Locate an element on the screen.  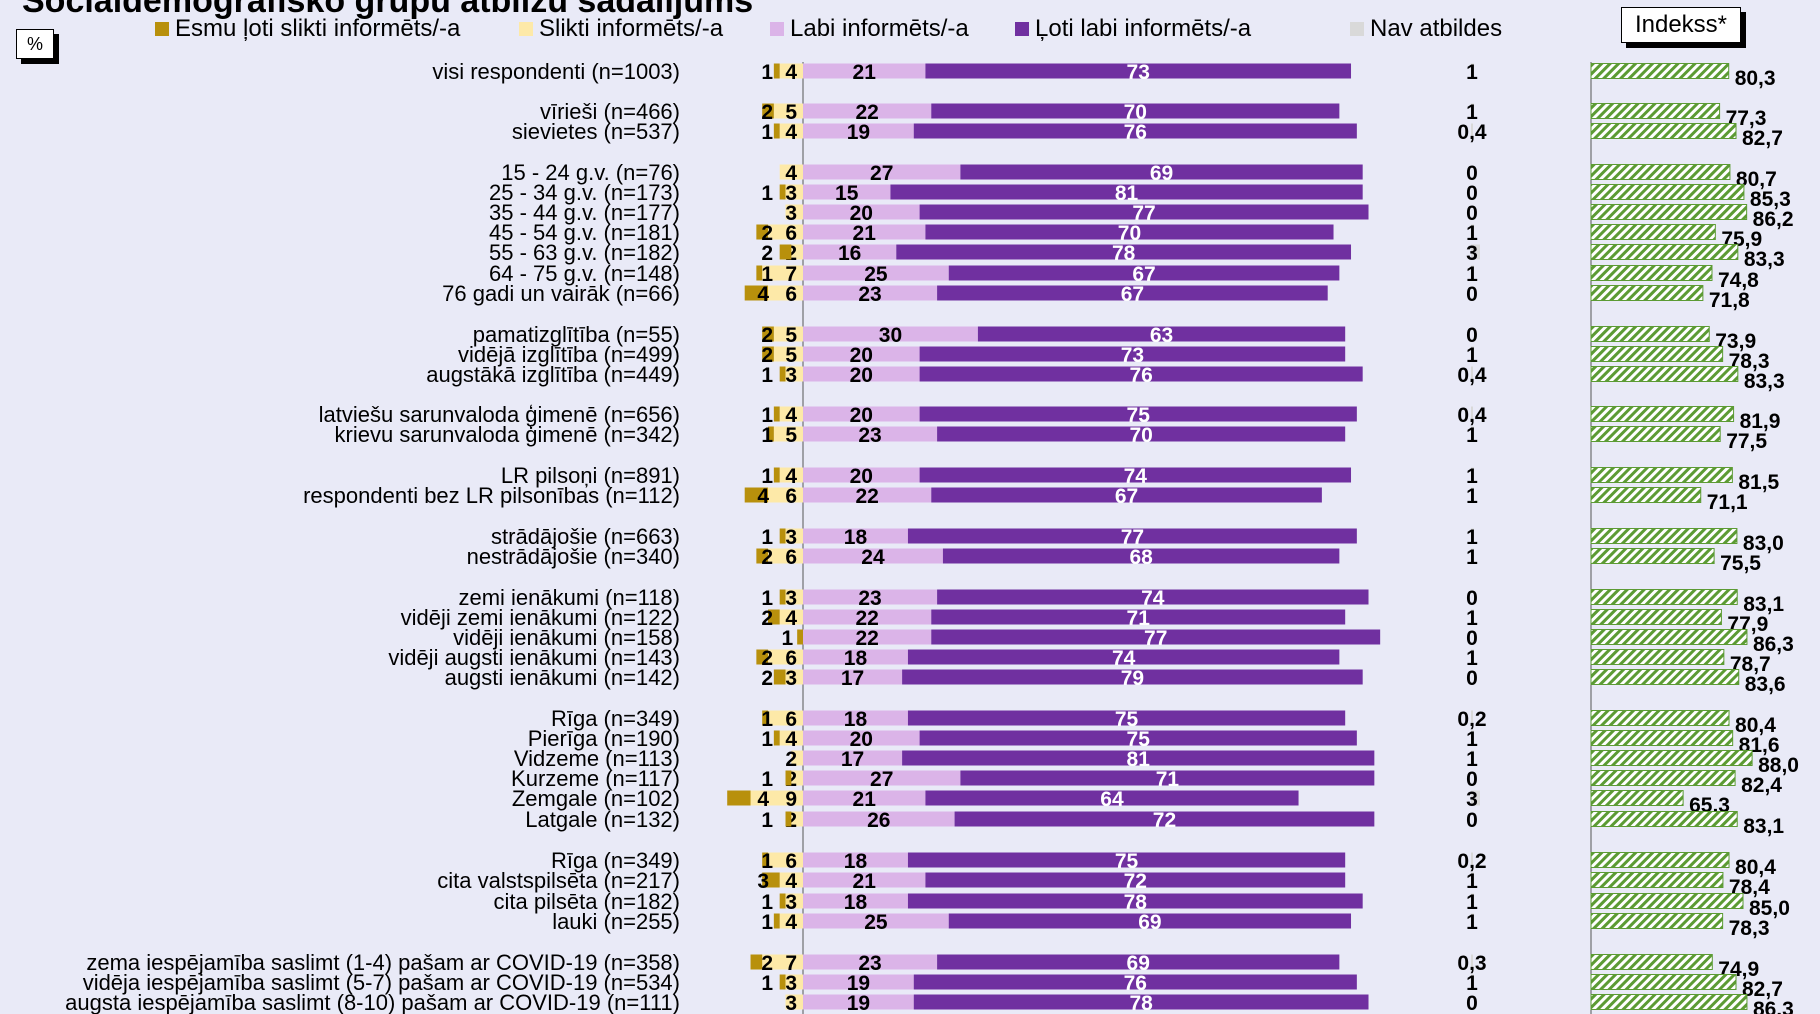
value-label-very-good: 78 is located at coordinates (1141, 1003).